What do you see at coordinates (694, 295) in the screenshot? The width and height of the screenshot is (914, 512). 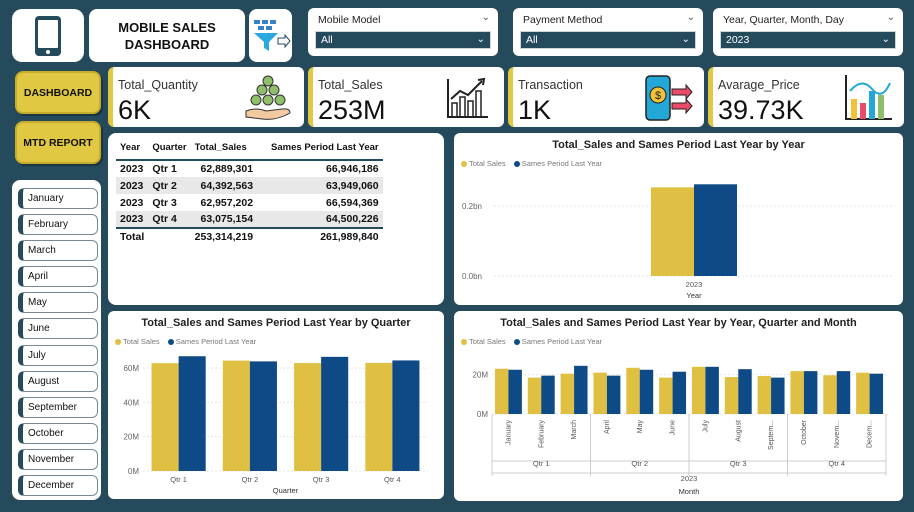 I see `x-axis-title: Year` at bounding box center [694, 295].